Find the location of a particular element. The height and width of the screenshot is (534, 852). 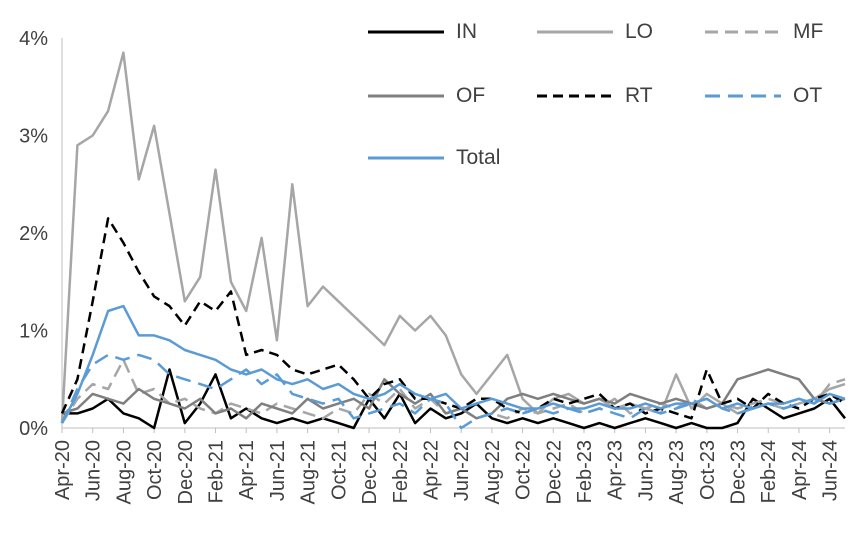

x-tick-label: Dec-22 is located at coordinates (554, 472).